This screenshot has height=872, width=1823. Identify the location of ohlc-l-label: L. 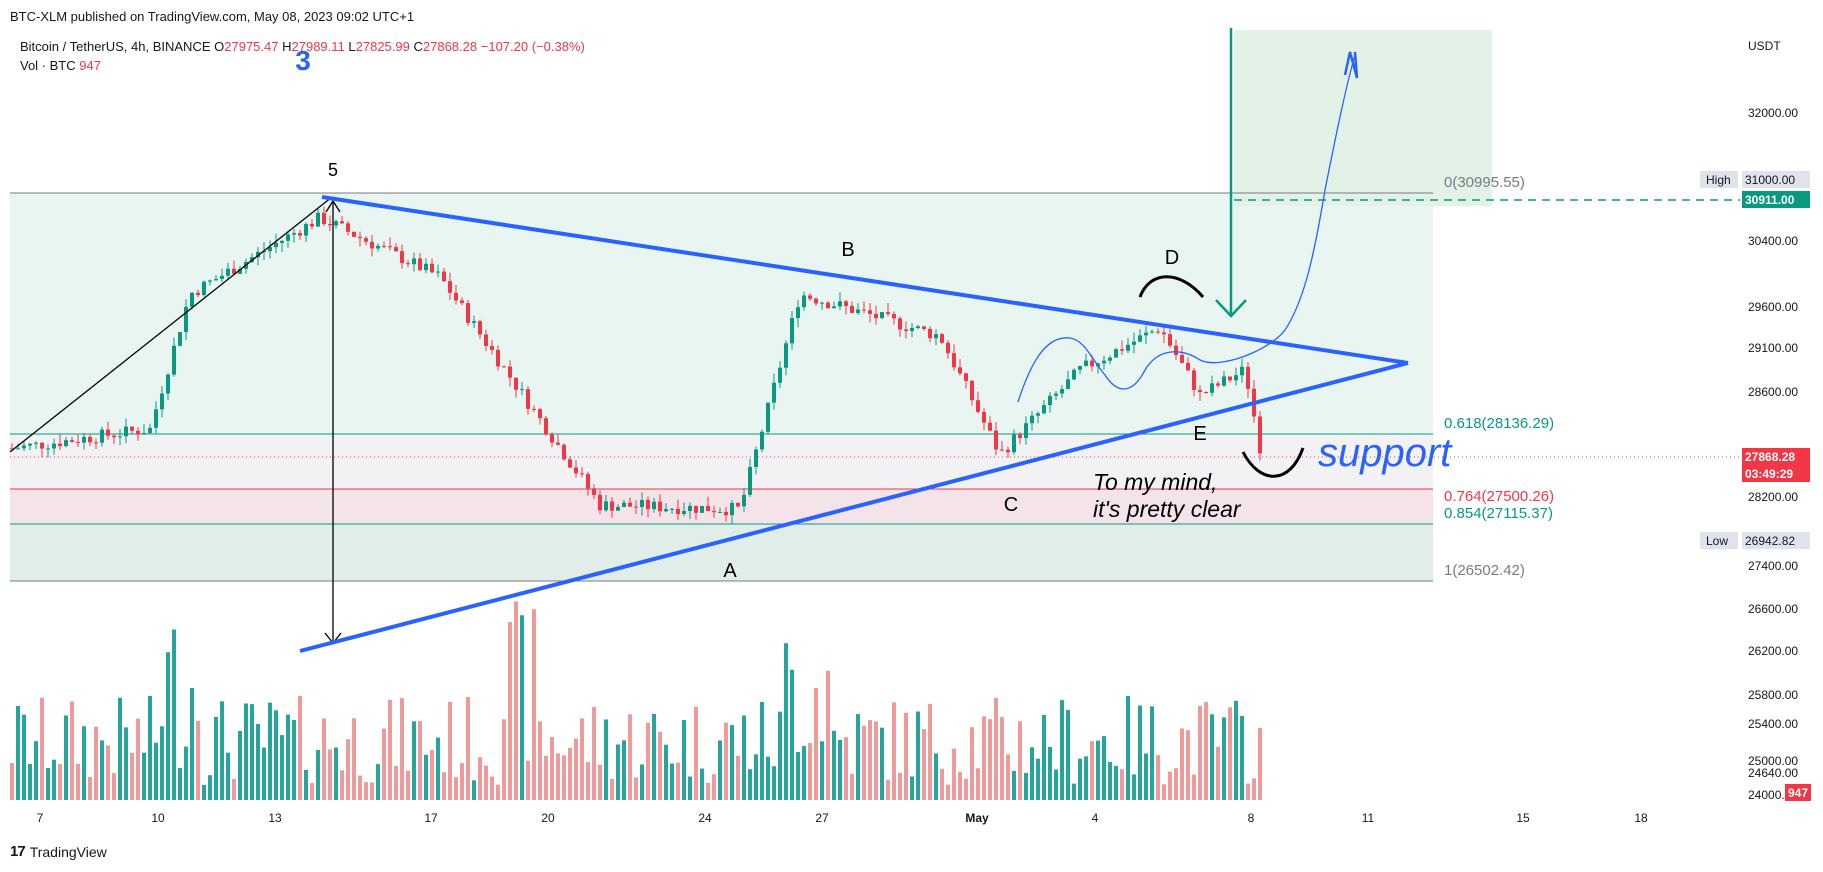
(352, 46).